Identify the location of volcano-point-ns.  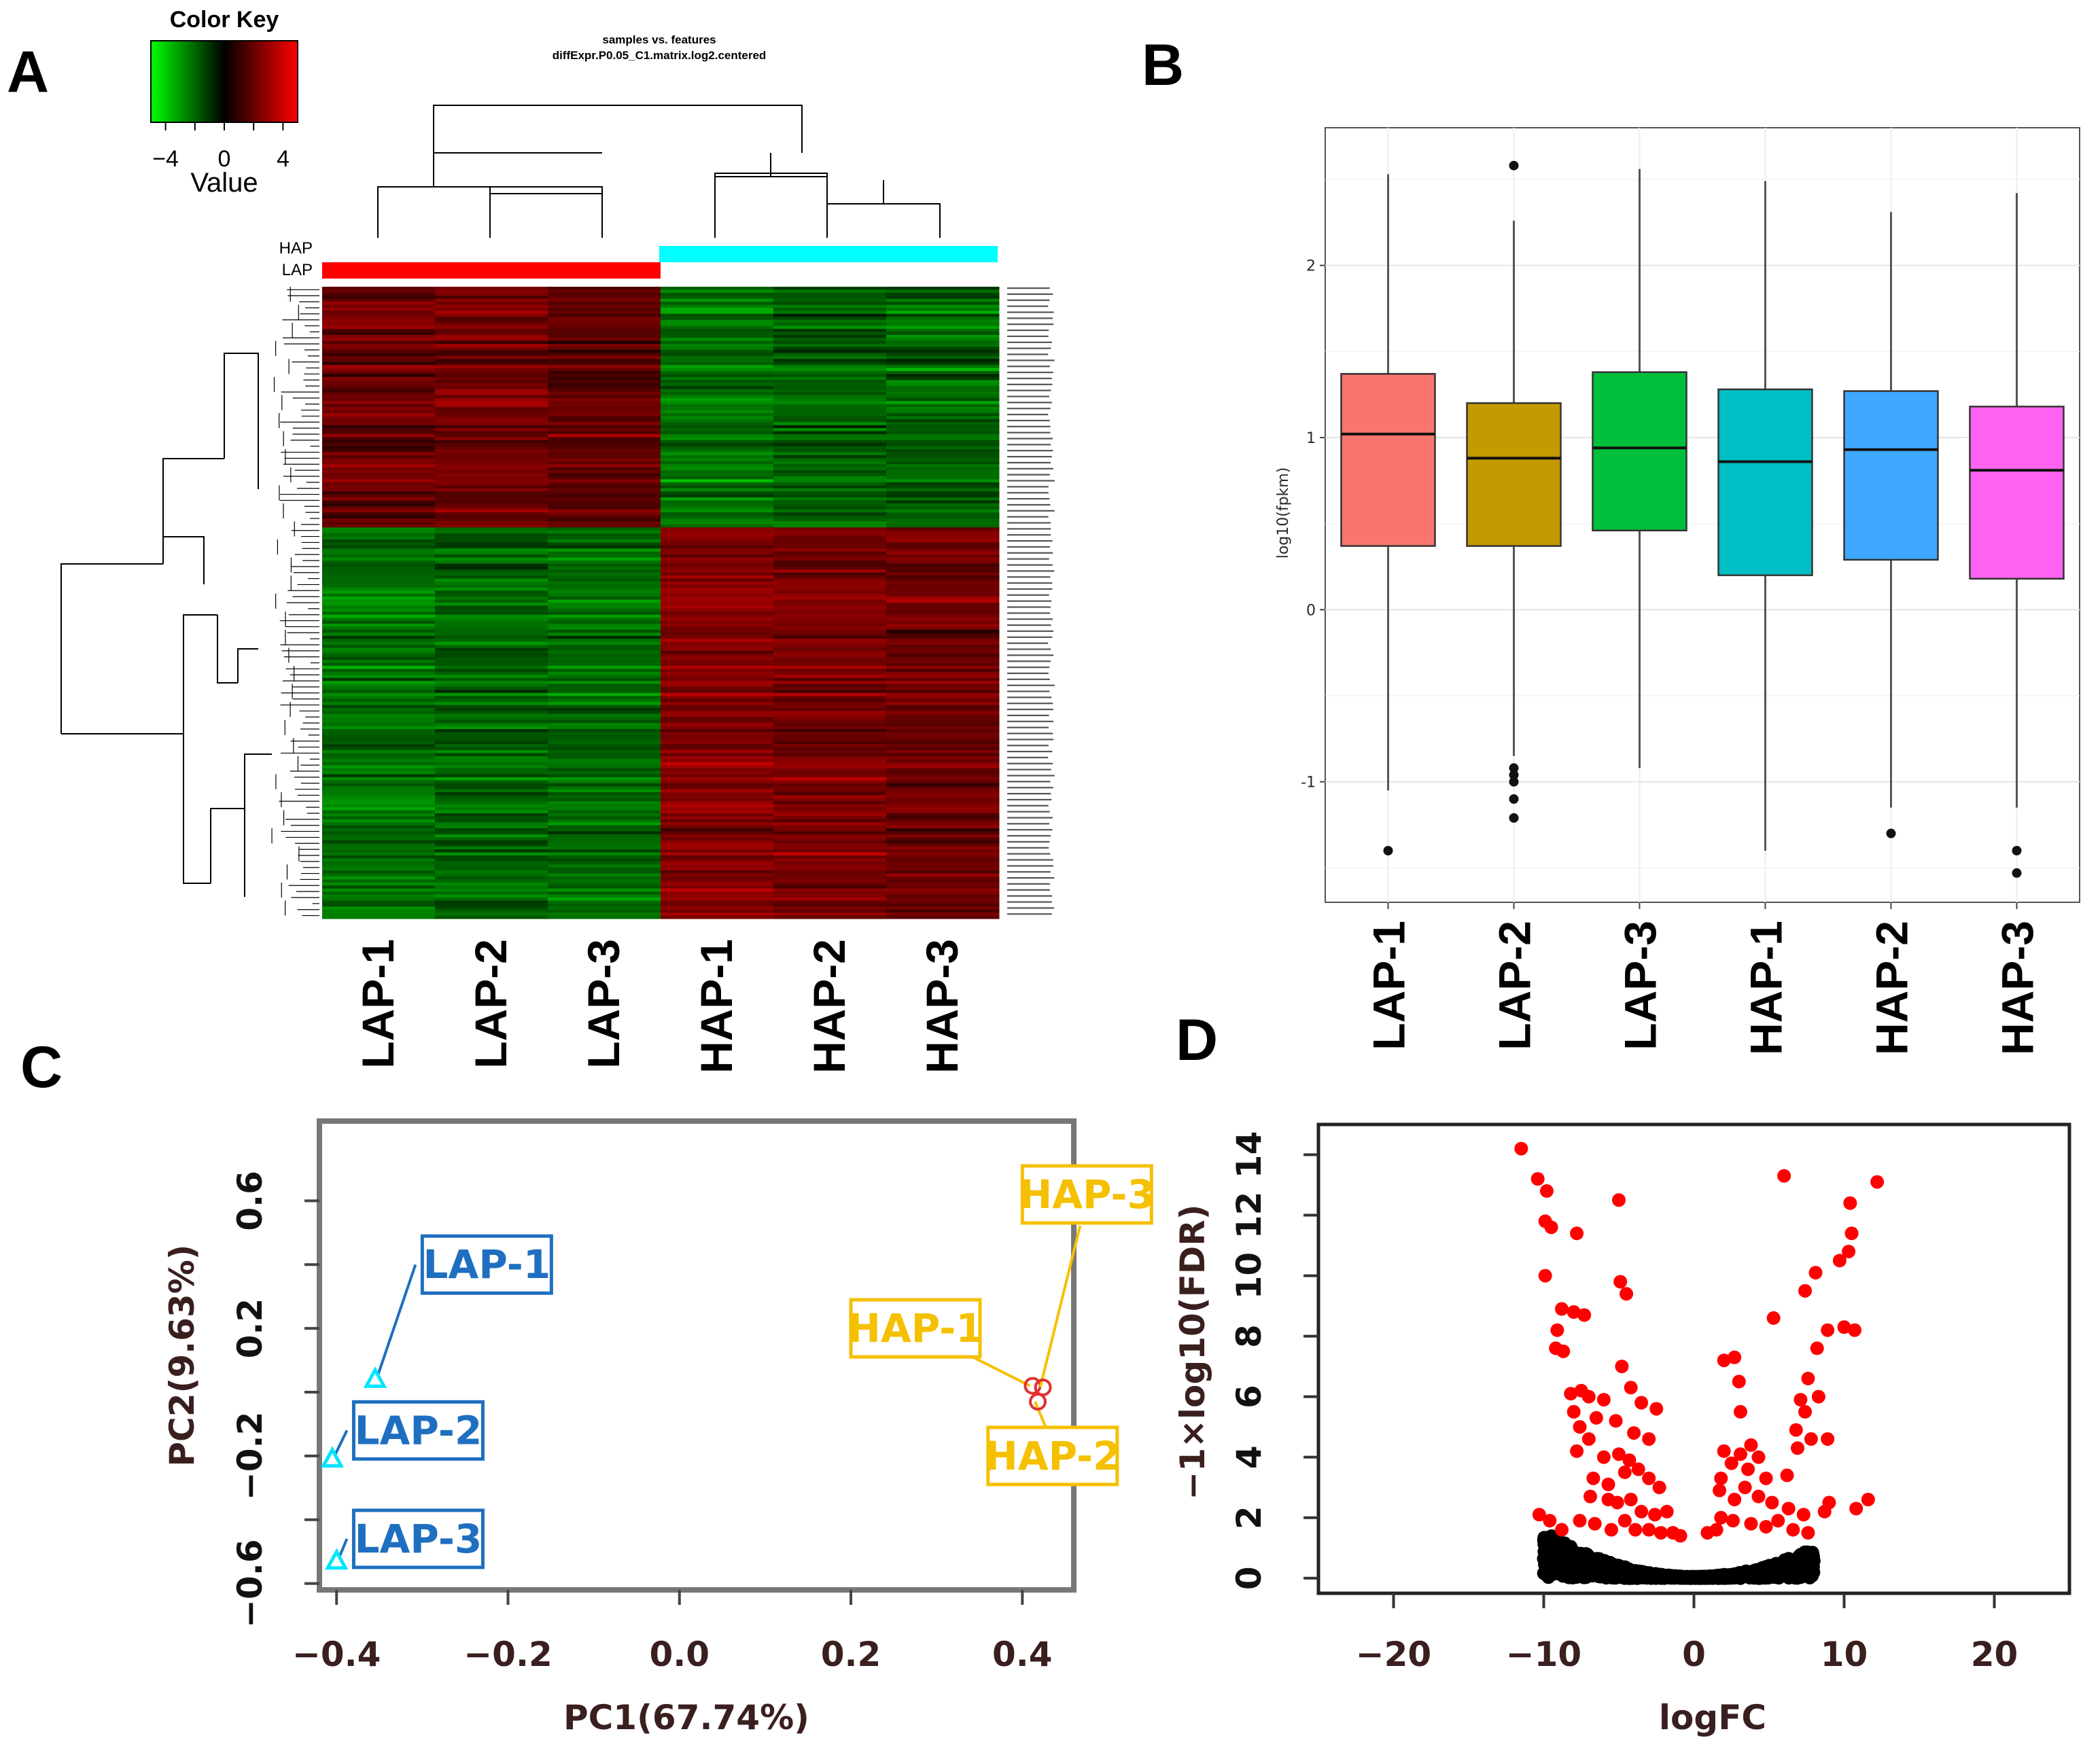
(1712, 1577).